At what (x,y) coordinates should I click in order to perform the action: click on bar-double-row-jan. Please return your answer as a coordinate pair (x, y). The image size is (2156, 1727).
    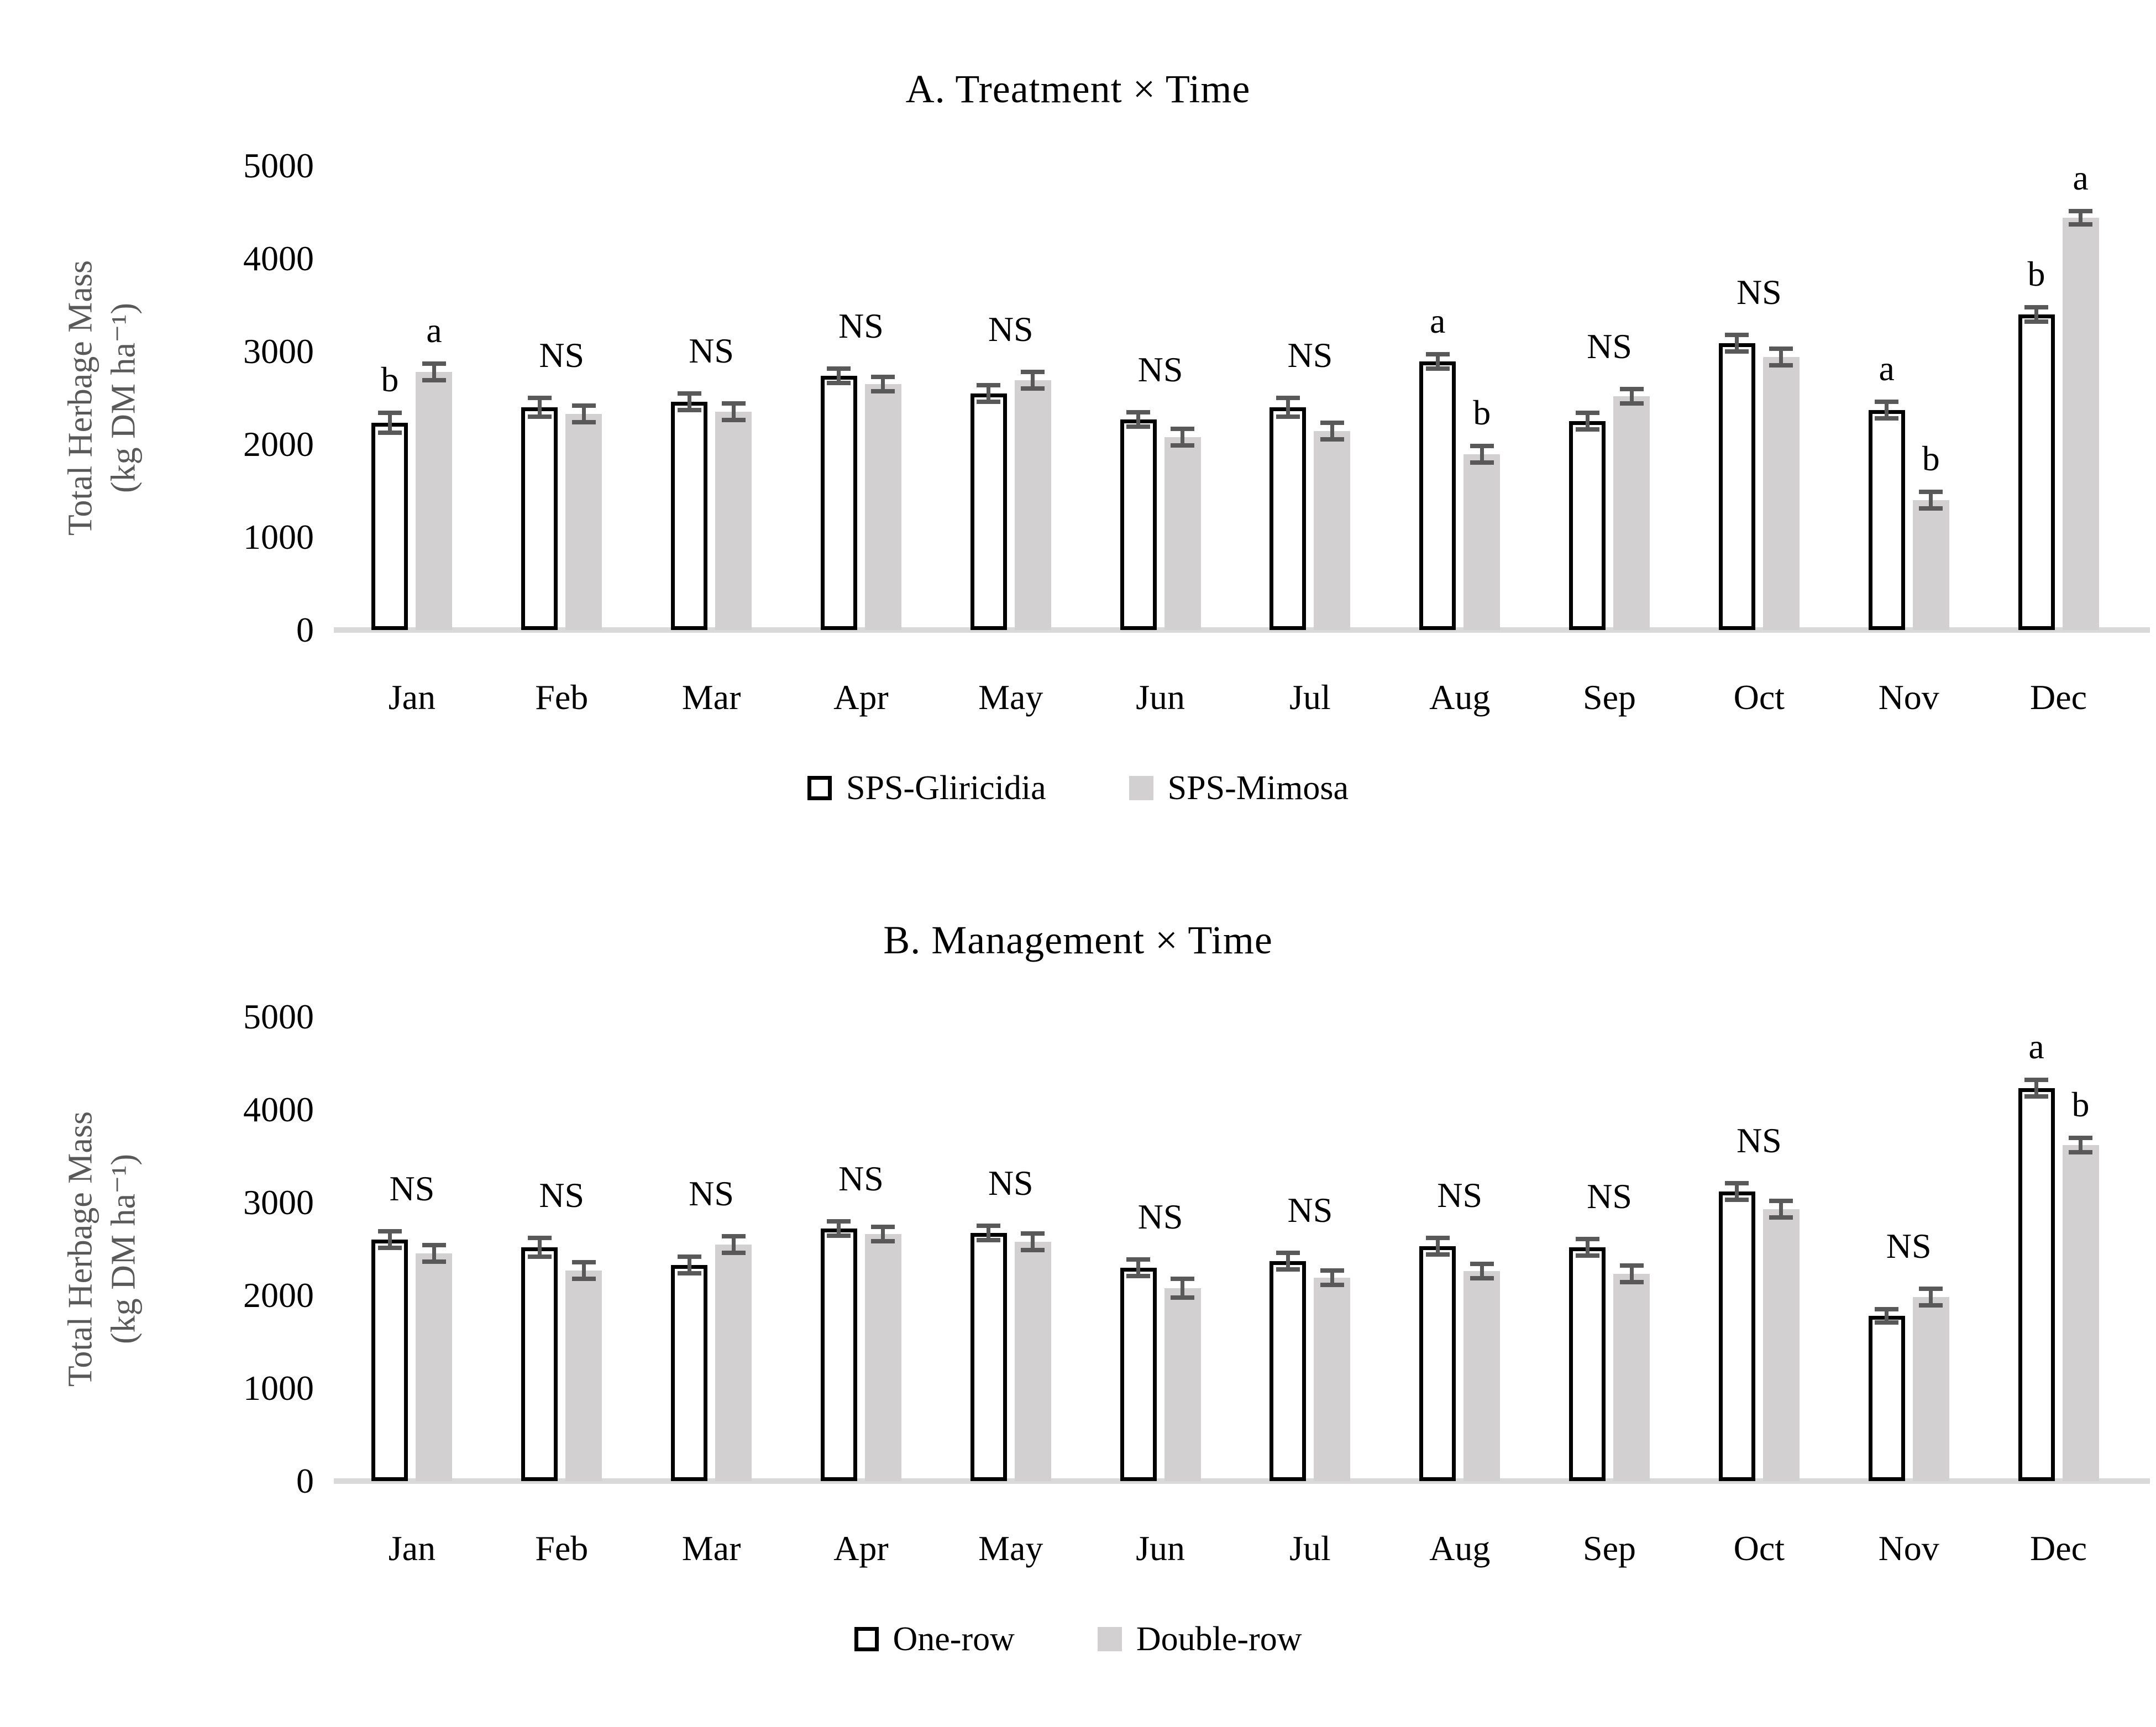
    Looking at the image, I should click on (434, 1367).